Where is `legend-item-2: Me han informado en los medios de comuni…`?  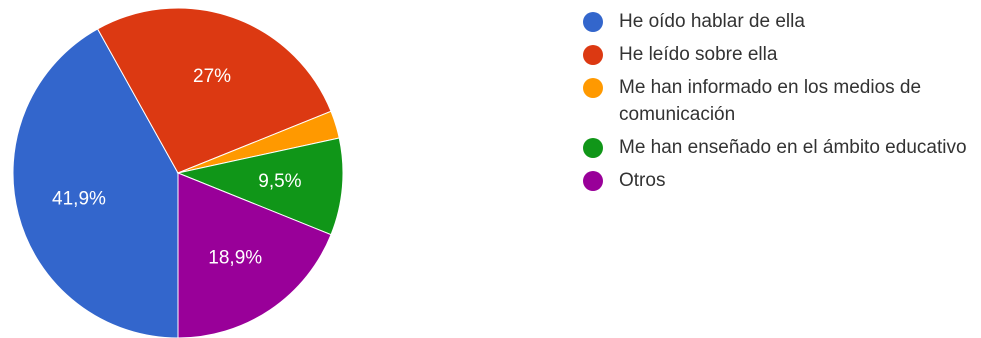
legend-item-2: Me han informado en los medios de comuni… is located at coordinates (779, 101).